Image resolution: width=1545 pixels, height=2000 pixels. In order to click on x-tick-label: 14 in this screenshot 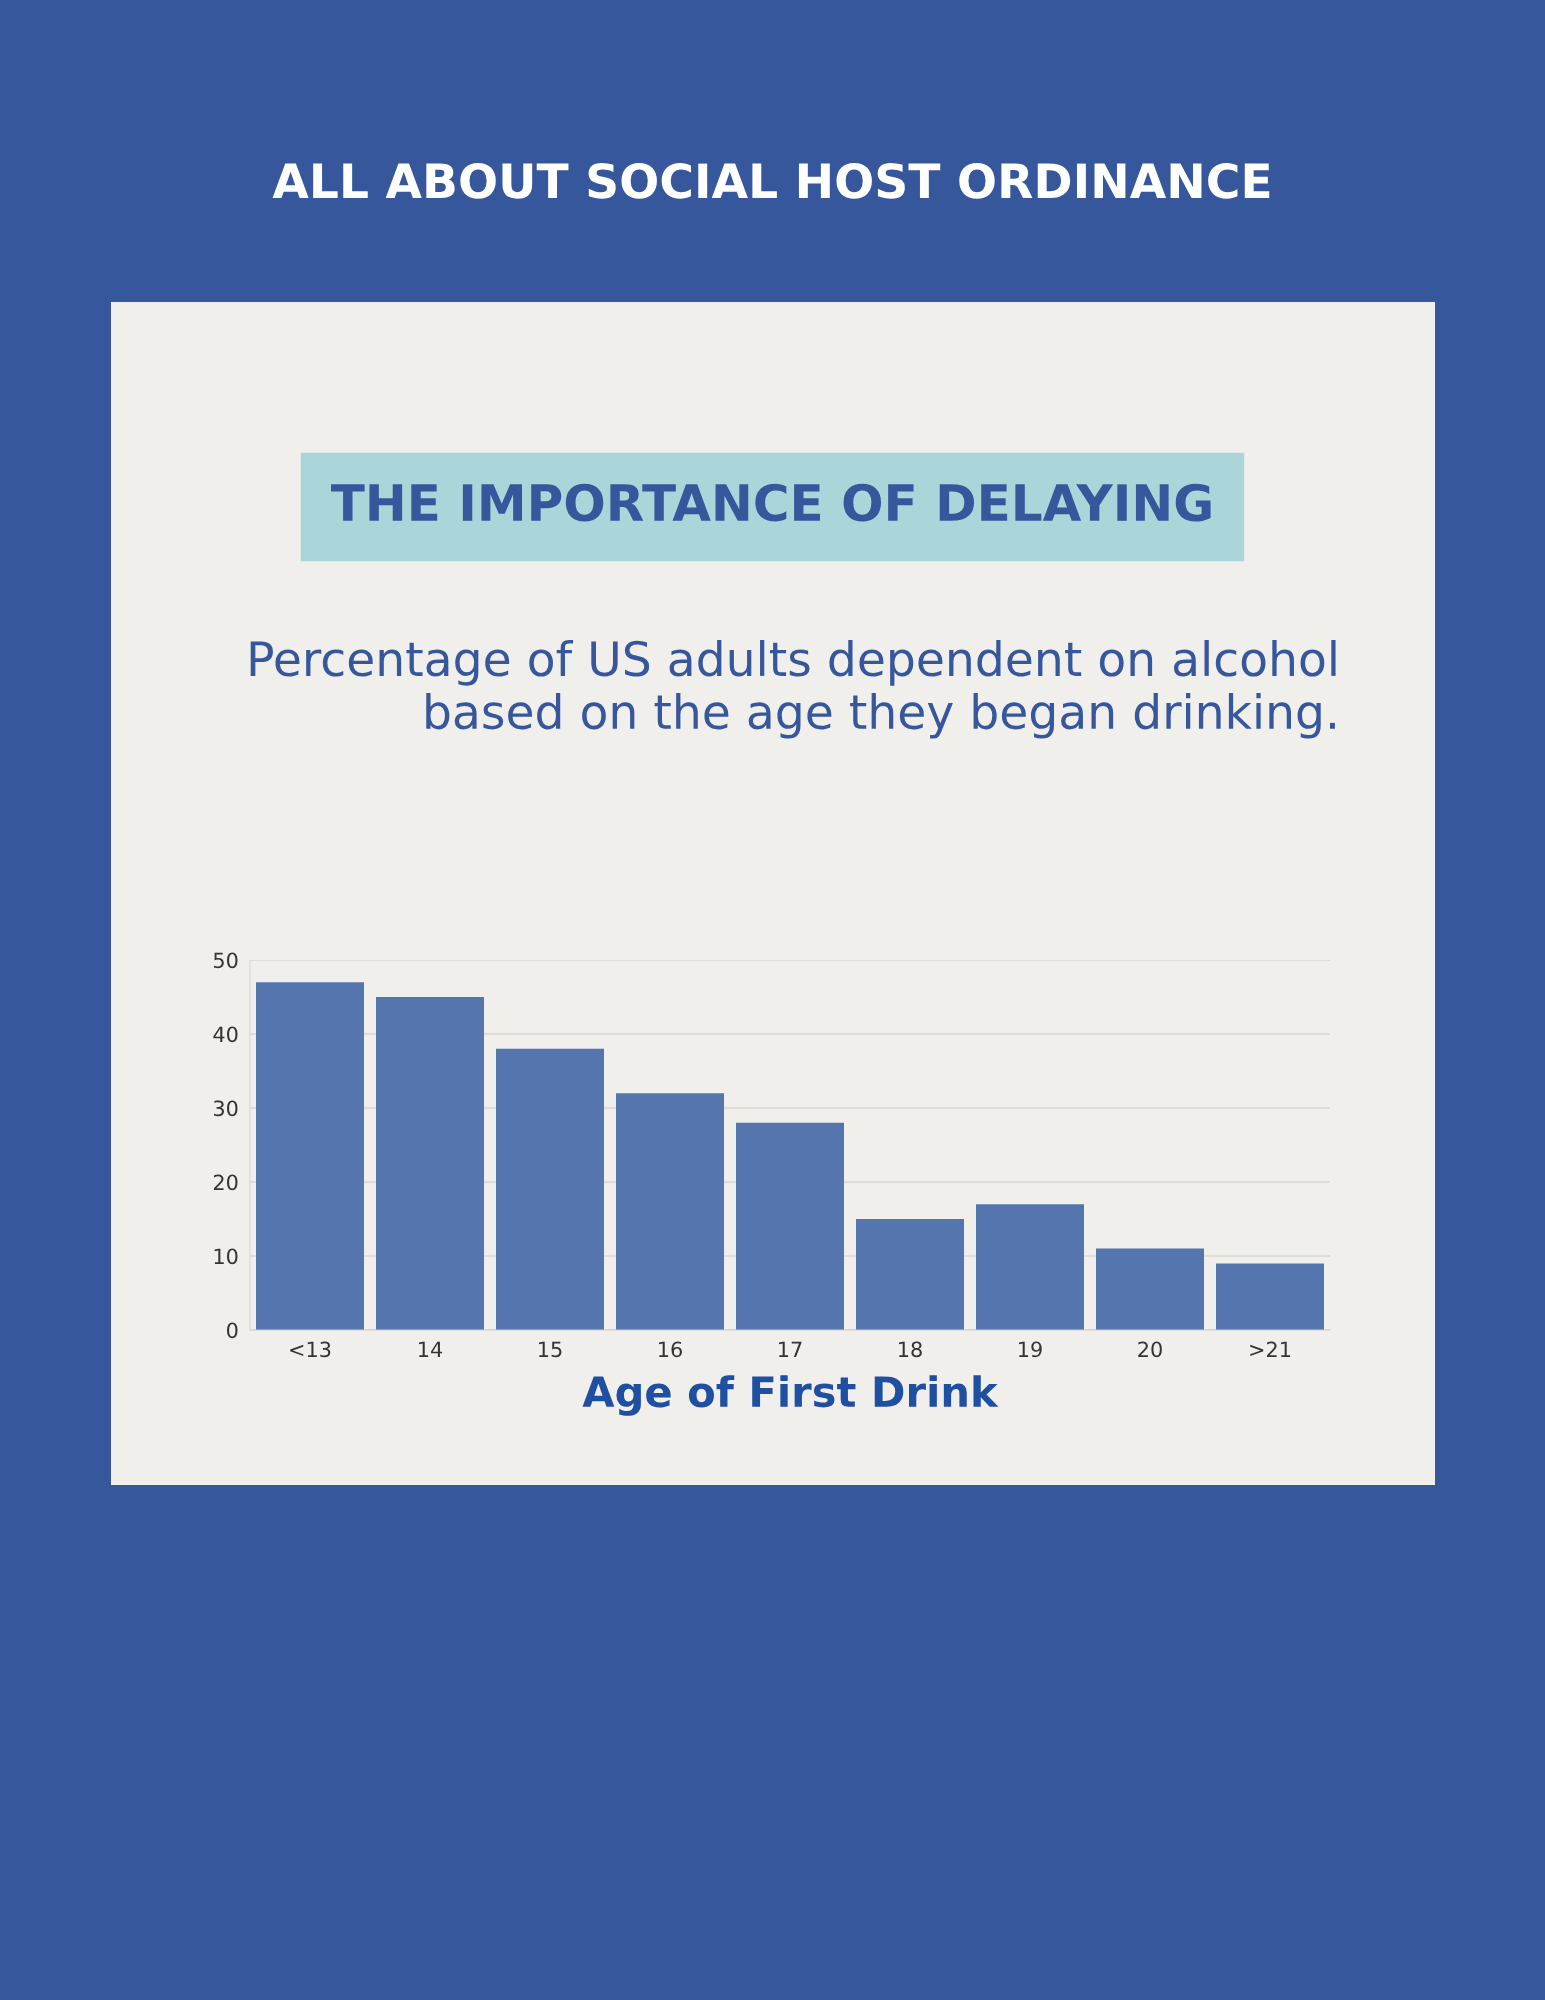, I will do `click(431, 1349)`.